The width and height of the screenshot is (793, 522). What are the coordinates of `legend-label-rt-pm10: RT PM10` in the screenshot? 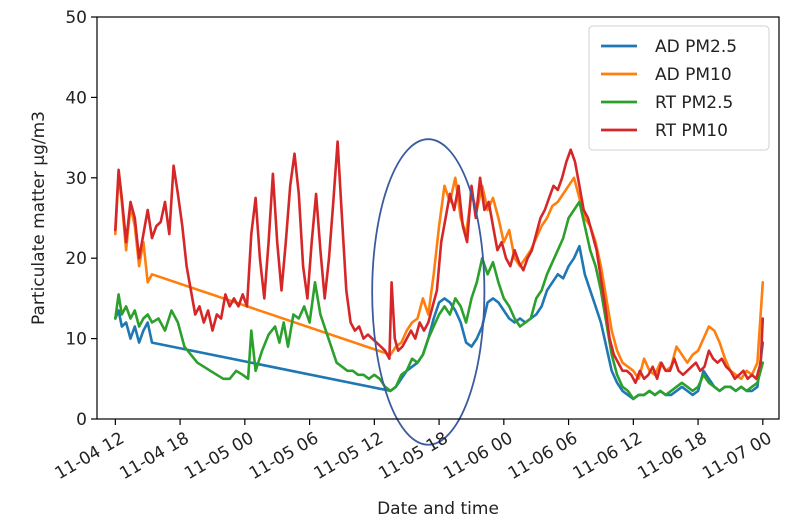 It's located at (691, 131).